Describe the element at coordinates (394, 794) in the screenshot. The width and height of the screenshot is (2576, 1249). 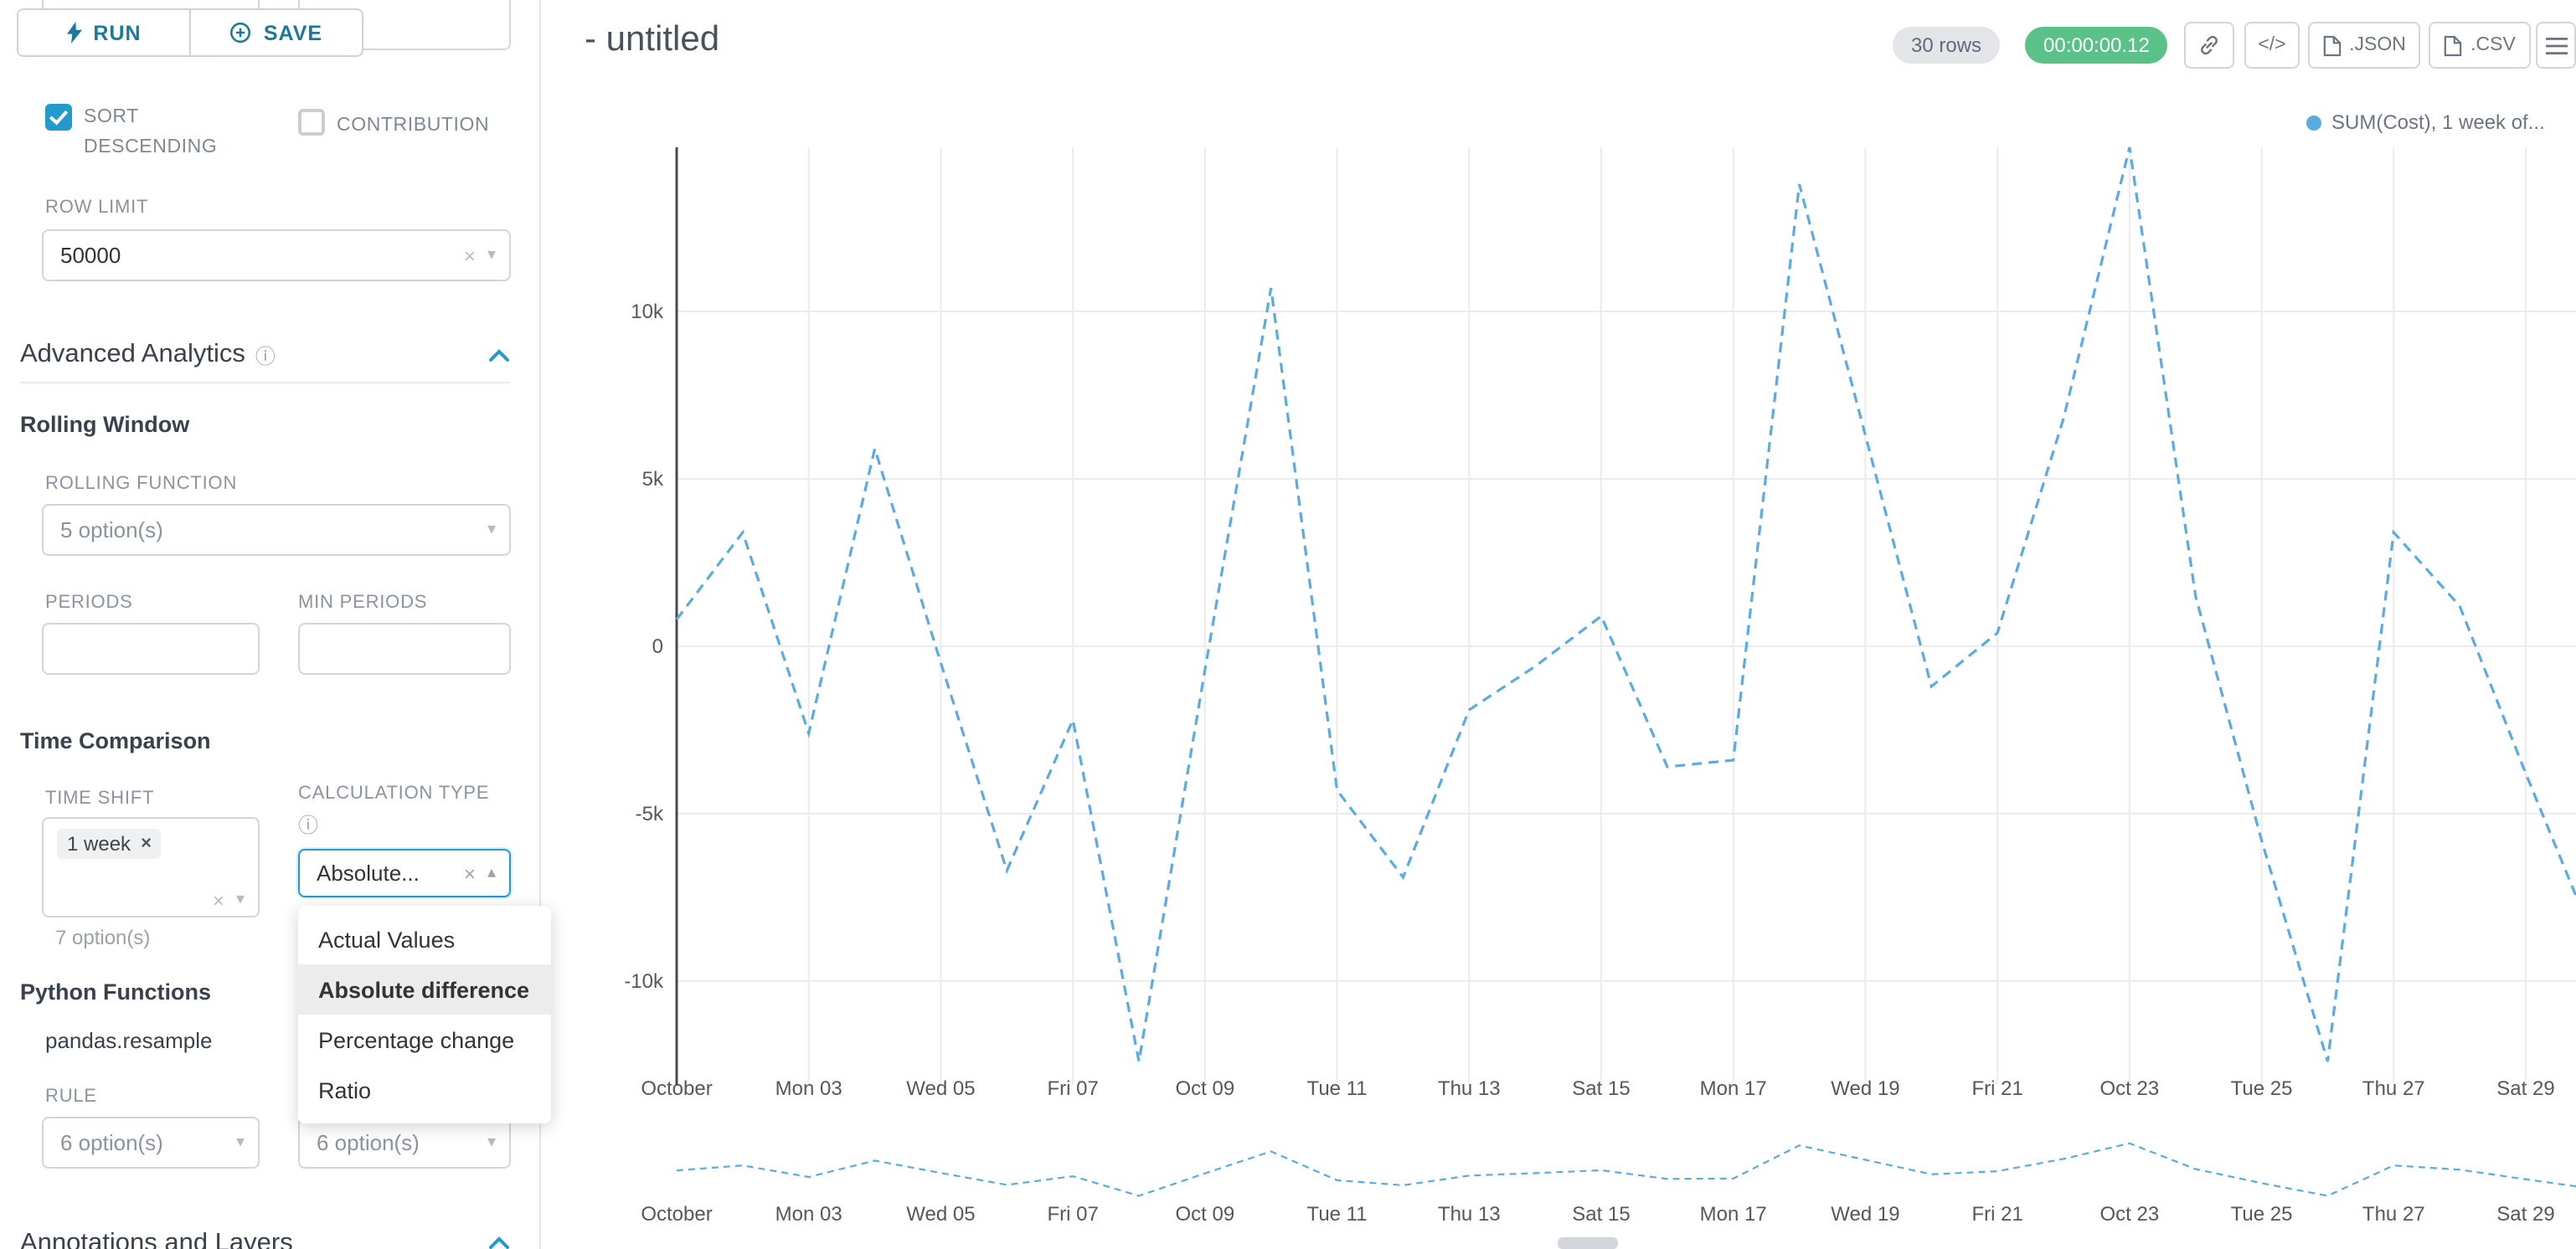
I see `calculation-type-label: CALCULATION TYPE` at that location.